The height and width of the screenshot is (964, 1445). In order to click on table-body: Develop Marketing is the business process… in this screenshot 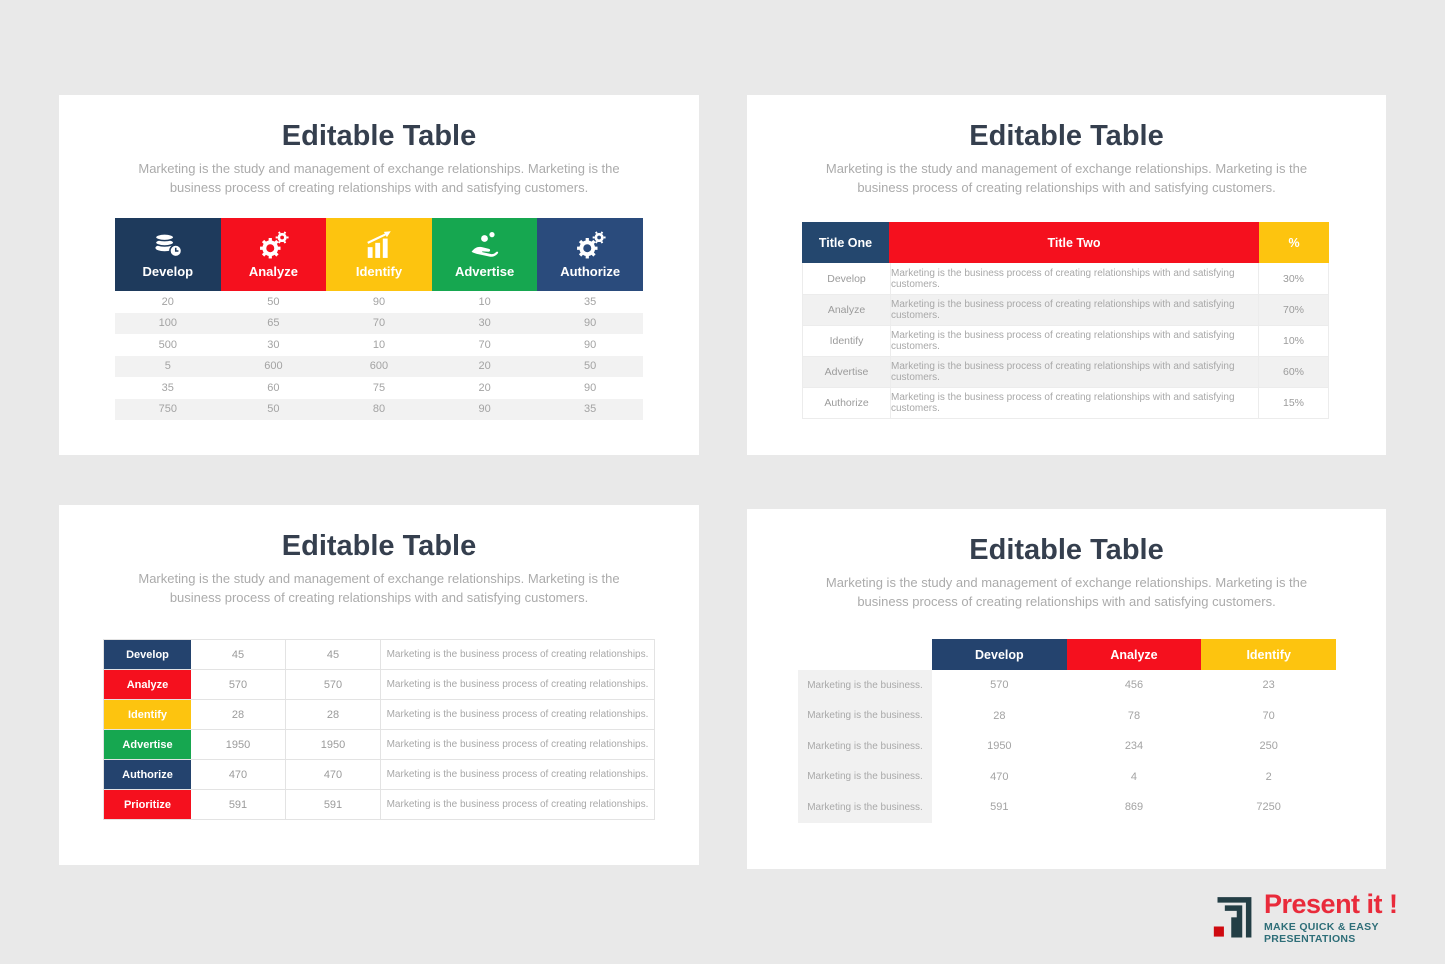, I will do `click(1065, 341)`.